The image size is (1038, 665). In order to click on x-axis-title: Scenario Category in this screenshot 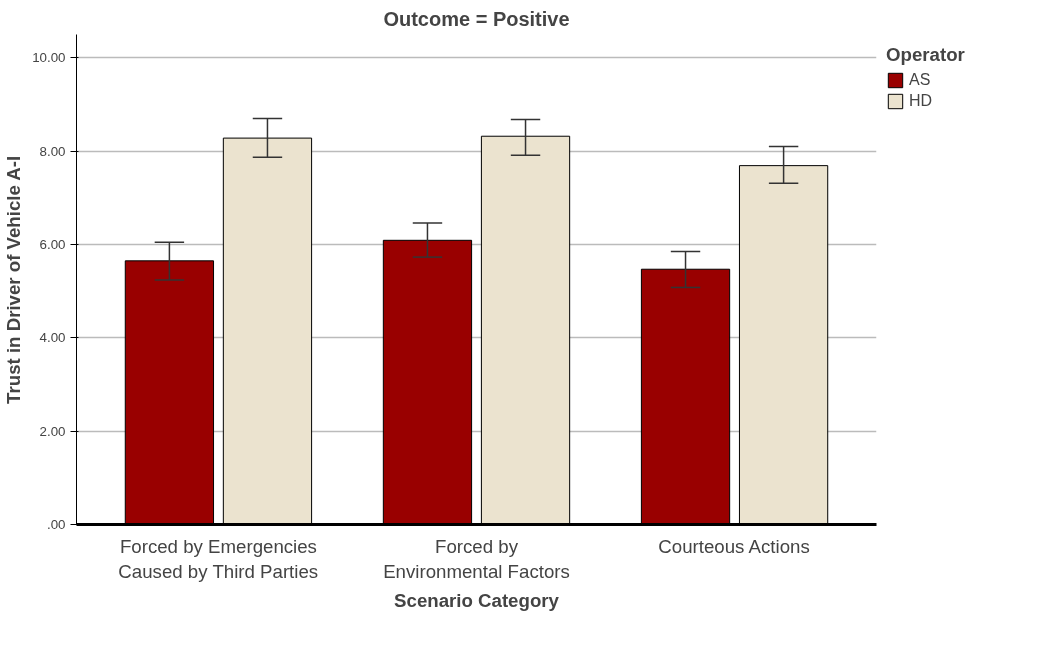, I will do `click(477, 600)`.